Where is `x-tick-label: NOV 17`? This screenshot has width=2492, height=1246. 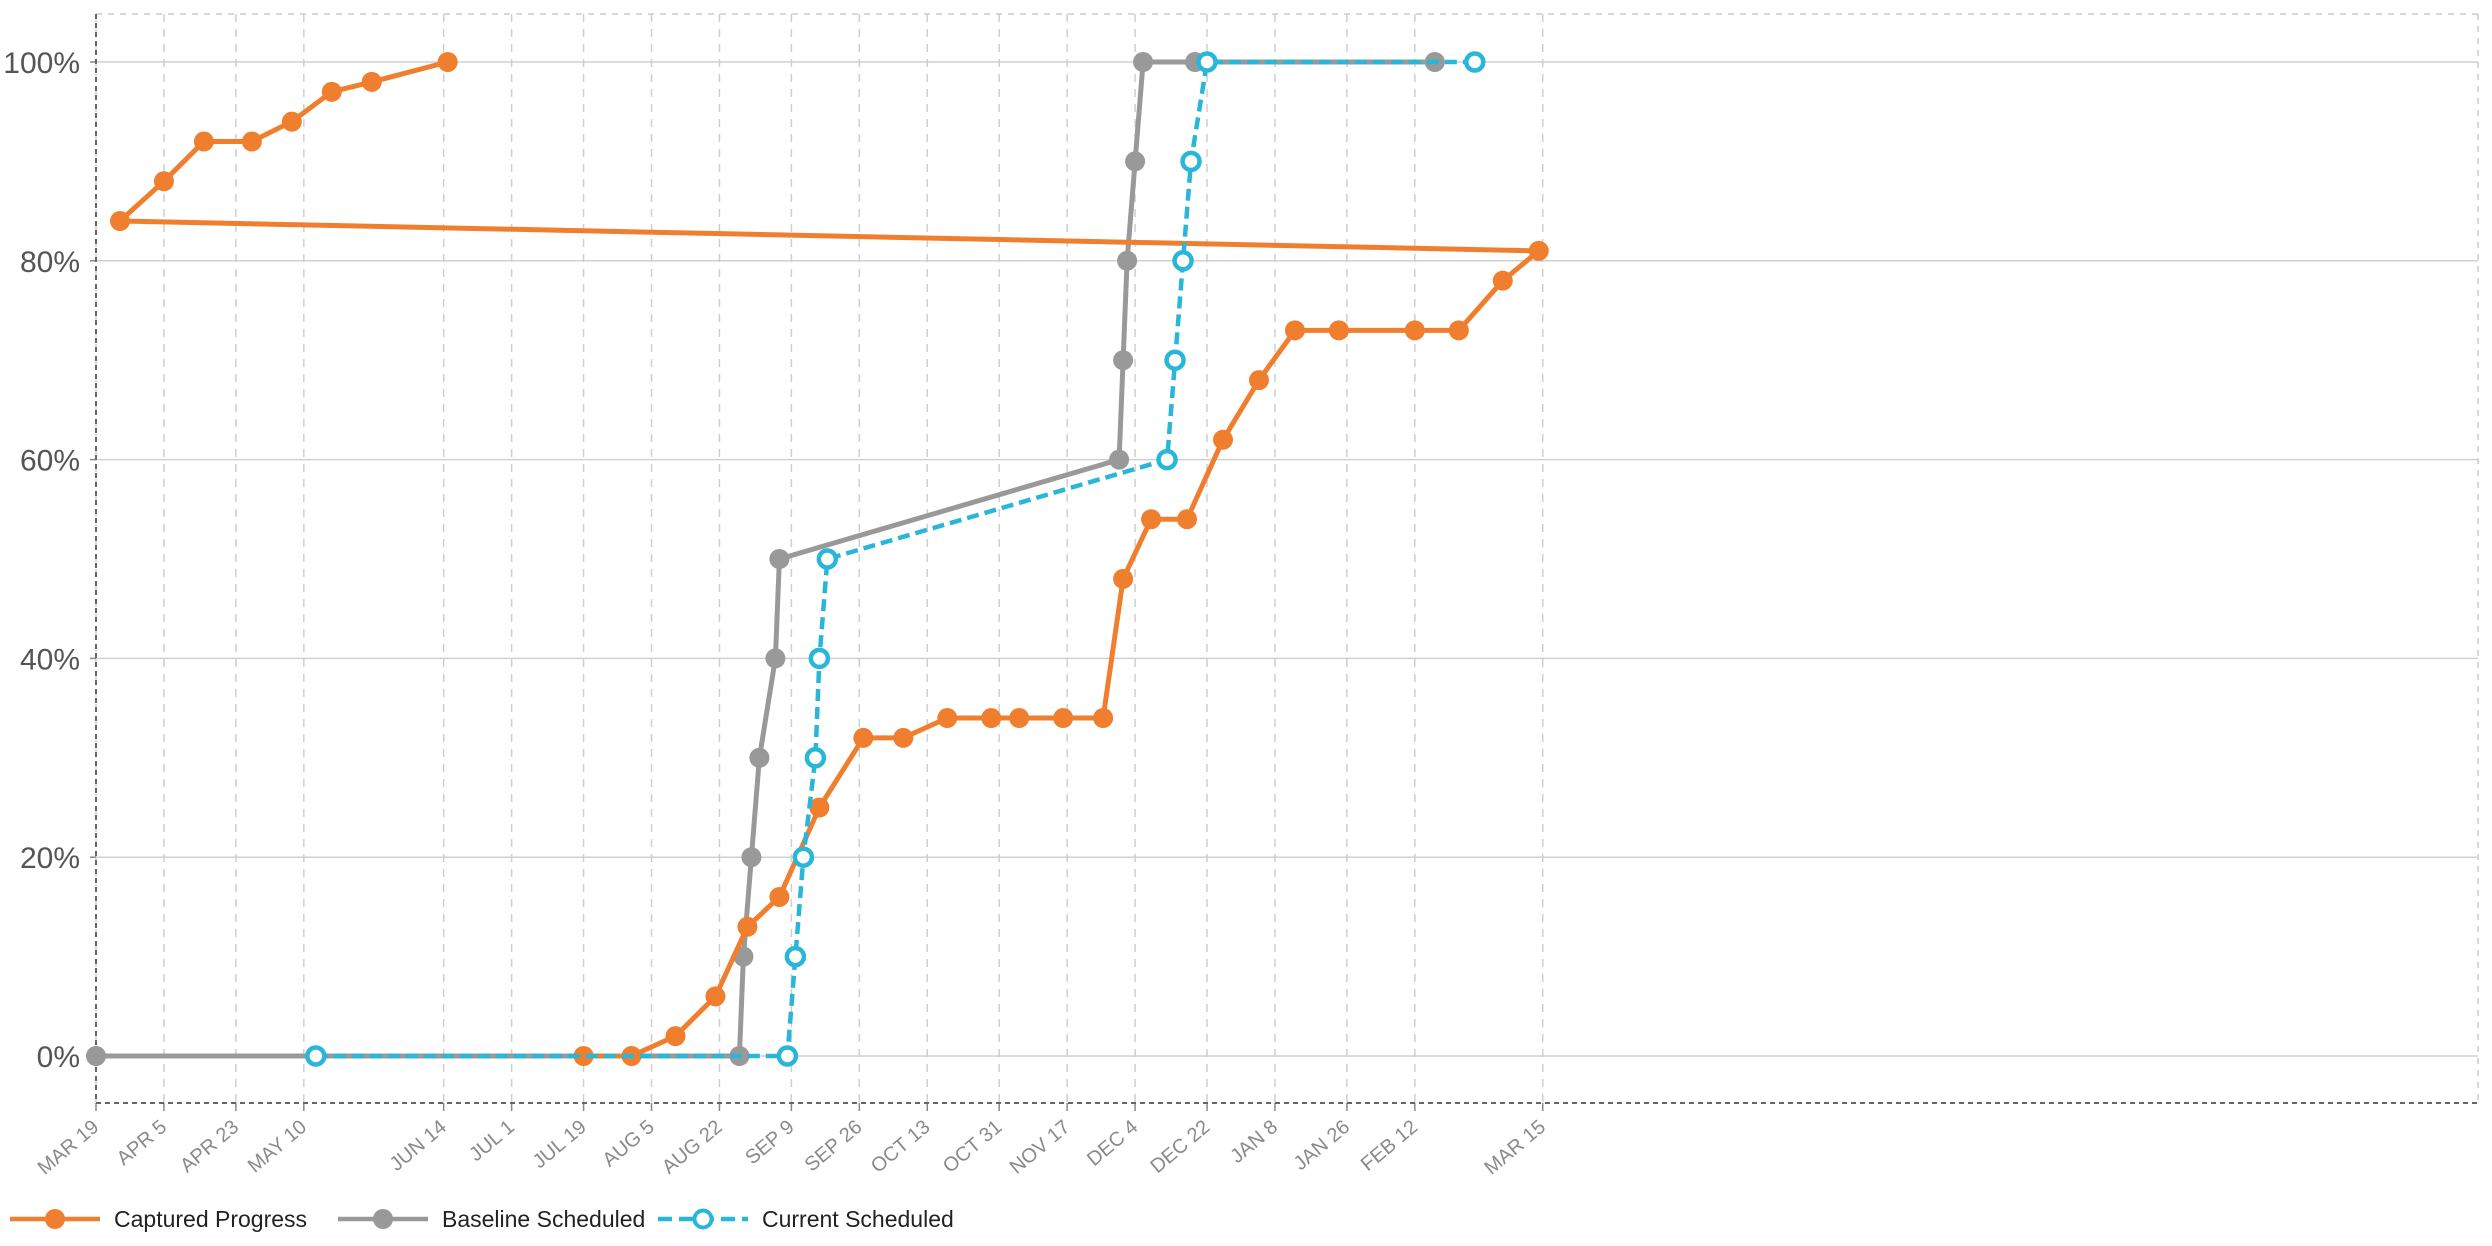
x-tick-label: NOV 17 is located at coordinates (1040, 1147).